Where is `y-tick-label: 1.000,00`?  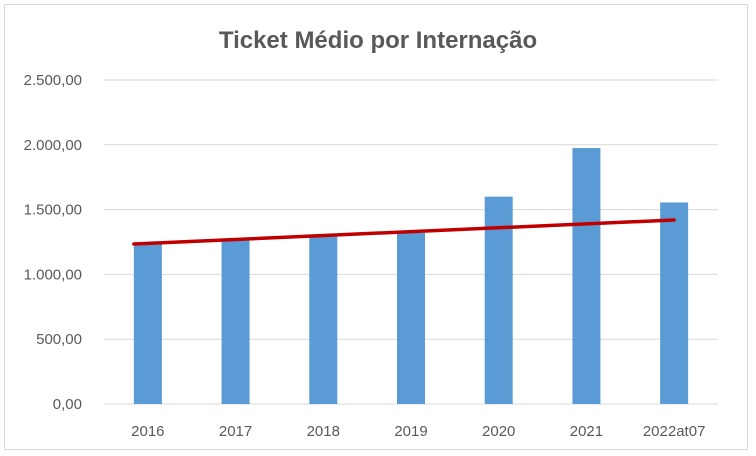 y-tick-label: 1.000,00 is located at coordinates (53, 274).